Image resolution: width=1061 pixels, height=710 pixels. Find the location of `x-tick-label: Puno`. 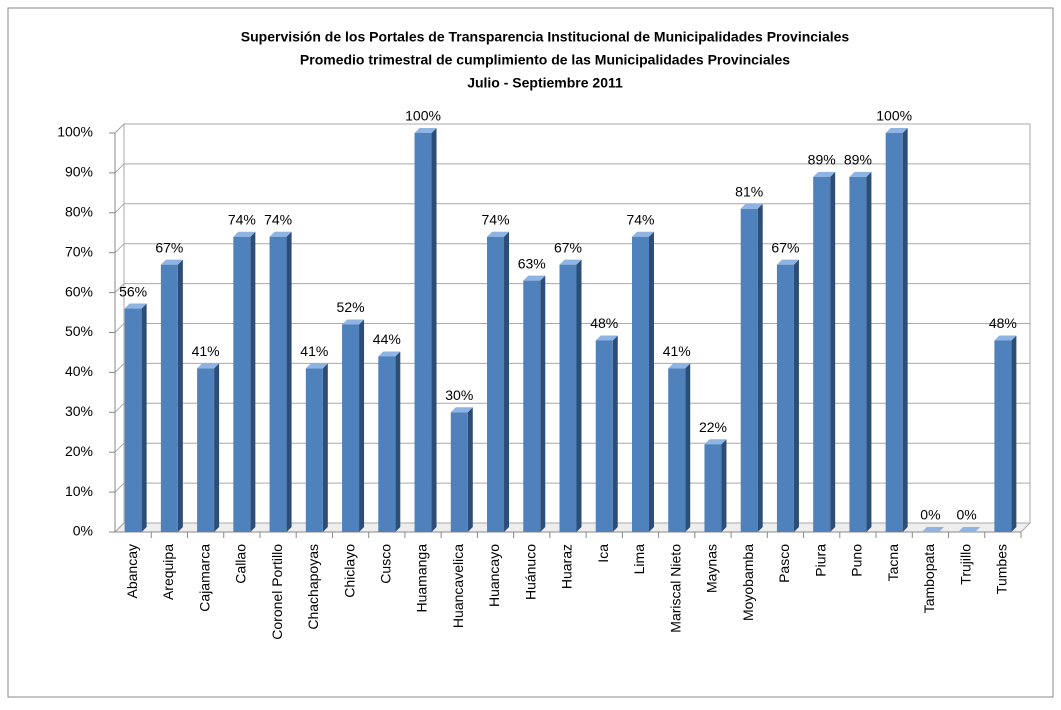

x-tick-label: Puno is located at coordinates (857, 560).